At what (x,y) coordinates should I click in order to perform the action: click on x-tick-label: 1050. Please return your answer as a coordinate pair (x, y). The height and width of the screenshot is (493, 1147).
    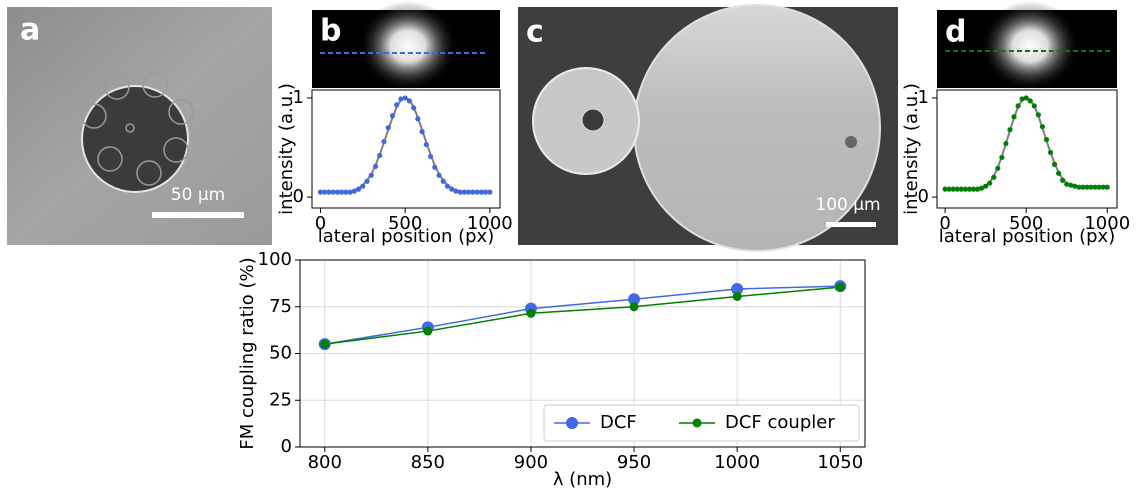
    Looking at the image, I should click on (840, 462).